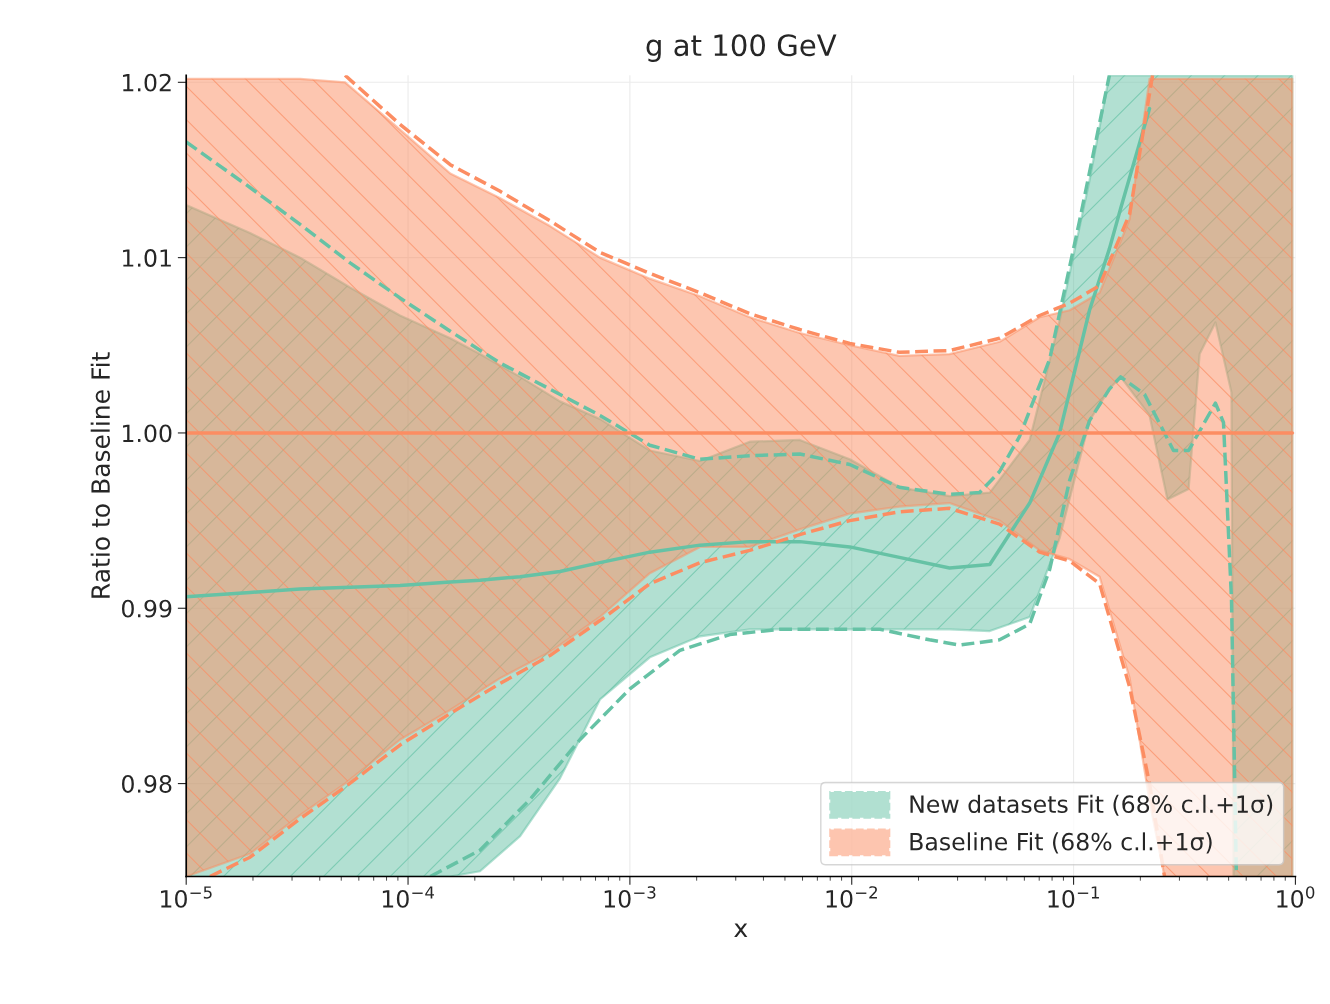 This screenshot has width=1330, height=1004. I want to click on y-tick-label: 1.01, so click(147, 258).